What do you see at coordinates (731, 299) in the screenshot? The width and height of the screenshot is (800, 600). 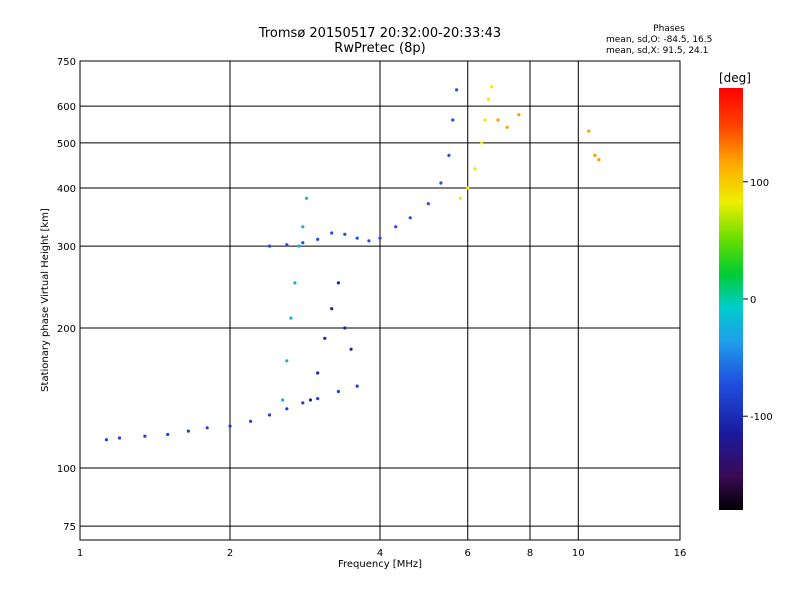 I see `colorbar` at bounding box center [731, 299].